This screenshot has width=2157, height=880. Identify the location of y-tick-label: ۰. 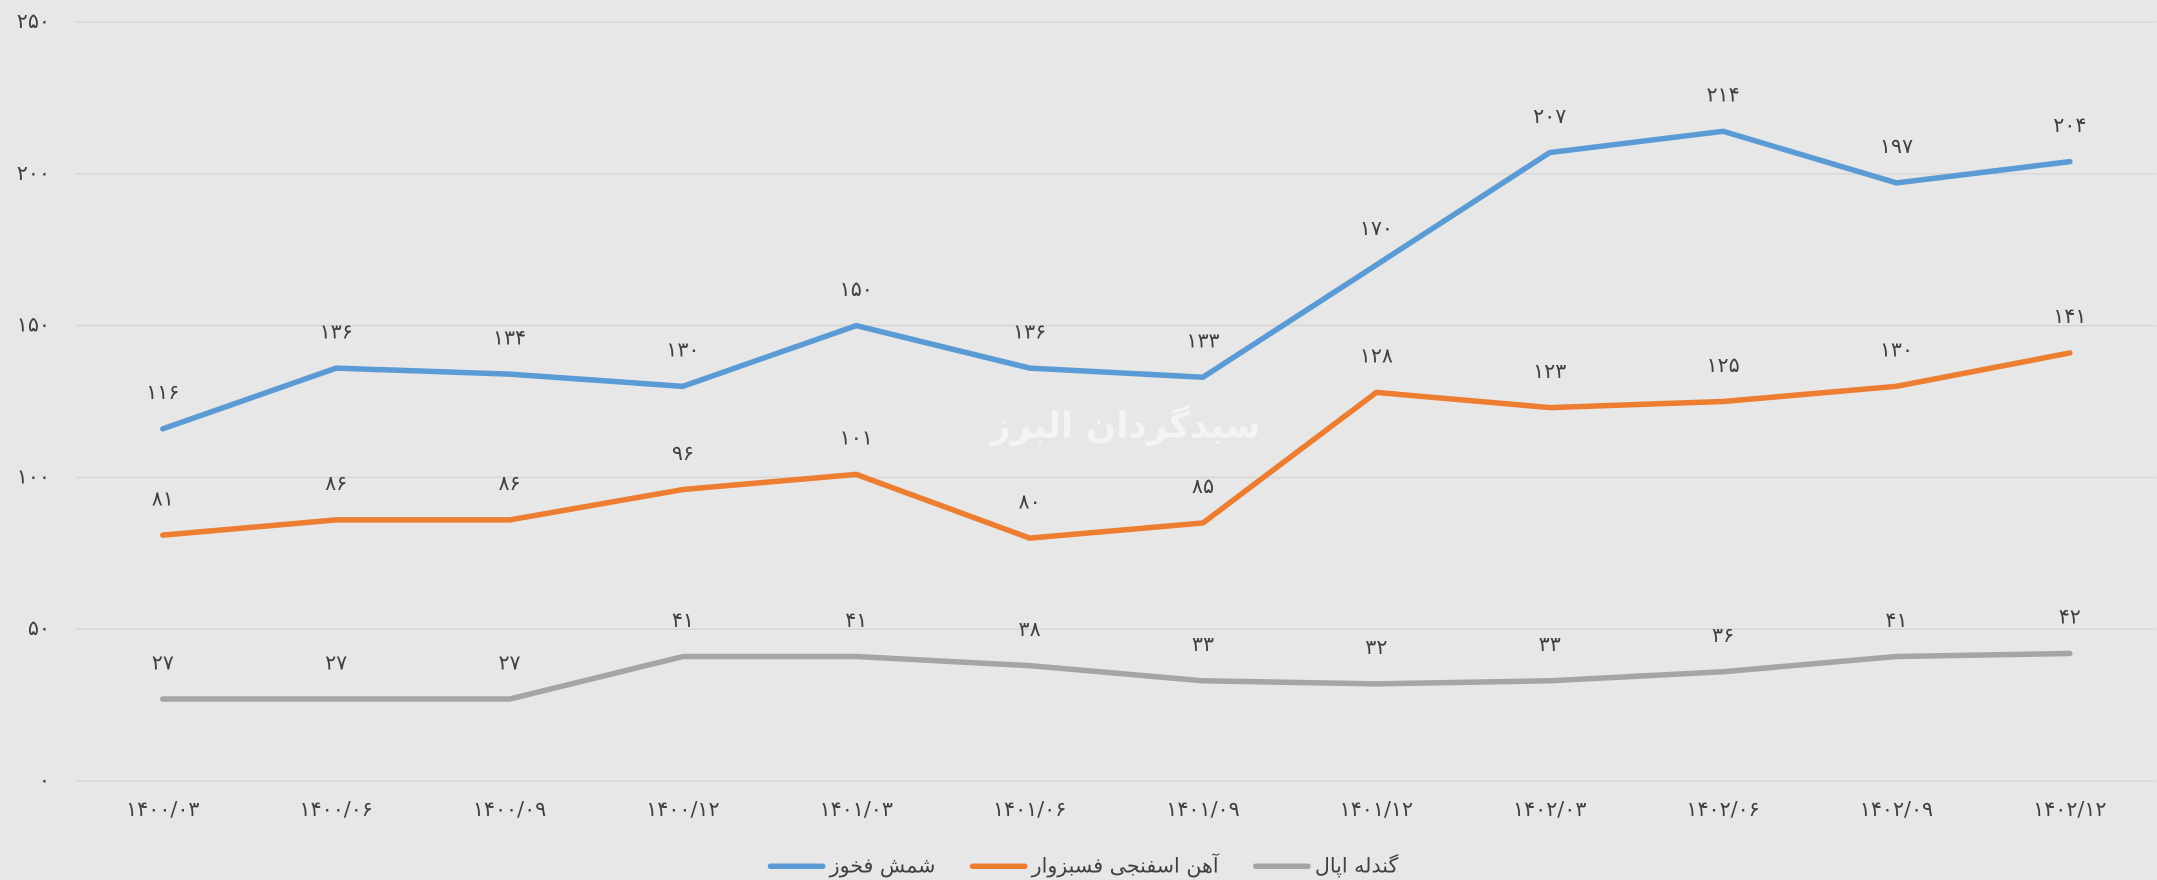
(44, 780).